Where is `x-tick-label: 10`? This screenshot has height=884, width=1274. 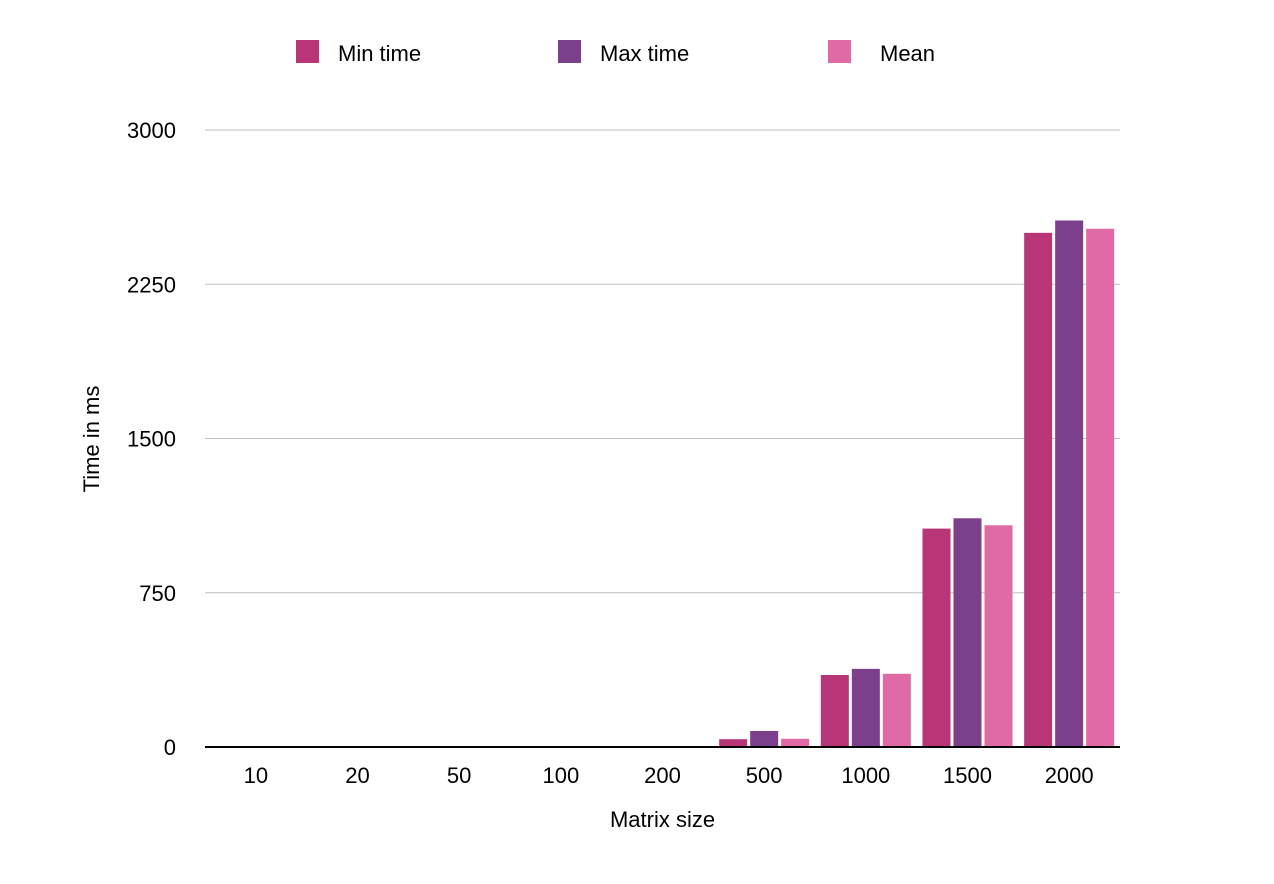 x-tick-label: 10 is located at coordinates (256, 775).